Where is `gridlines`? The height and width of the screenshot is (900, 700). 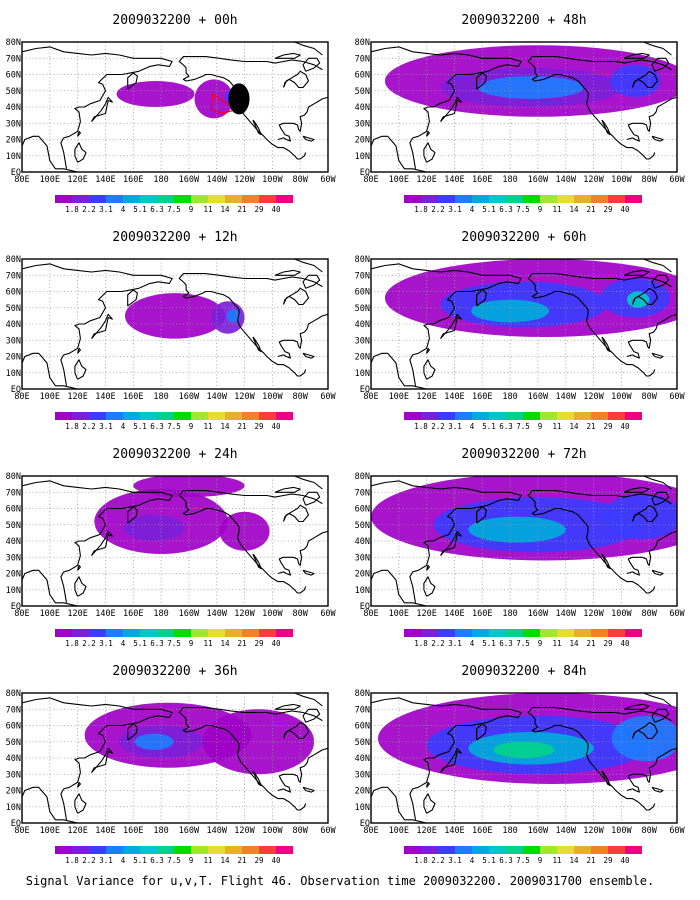 gridlines is located at coordinates (175, 758).